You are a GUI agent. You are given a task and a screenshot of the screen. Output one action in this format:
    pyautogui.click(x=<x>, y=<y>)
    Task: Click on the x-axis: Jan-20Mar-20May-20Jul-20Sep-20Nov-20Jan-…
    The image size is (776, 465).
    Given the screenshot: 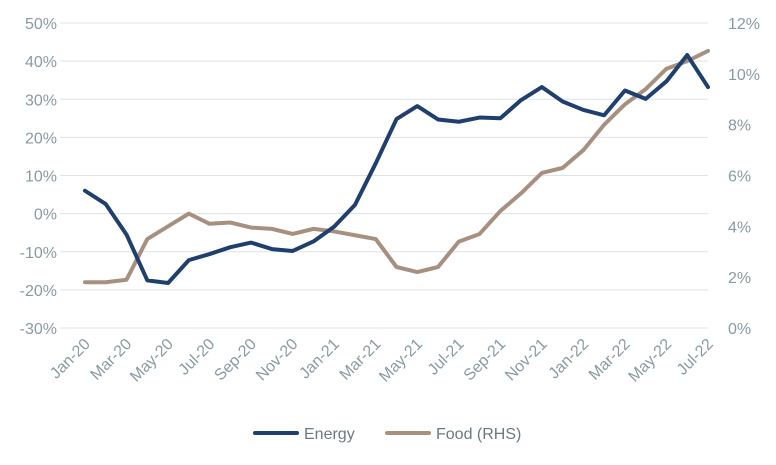 What is the action you would take?
    pyautogui.click(x=382, y=361)
    